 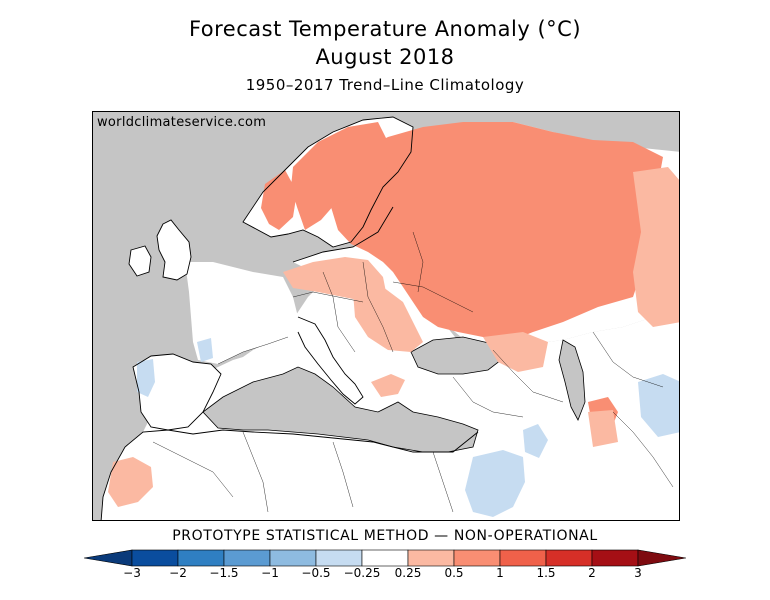 I want to click on mediterranean-sea, so click(x=340, y=409).